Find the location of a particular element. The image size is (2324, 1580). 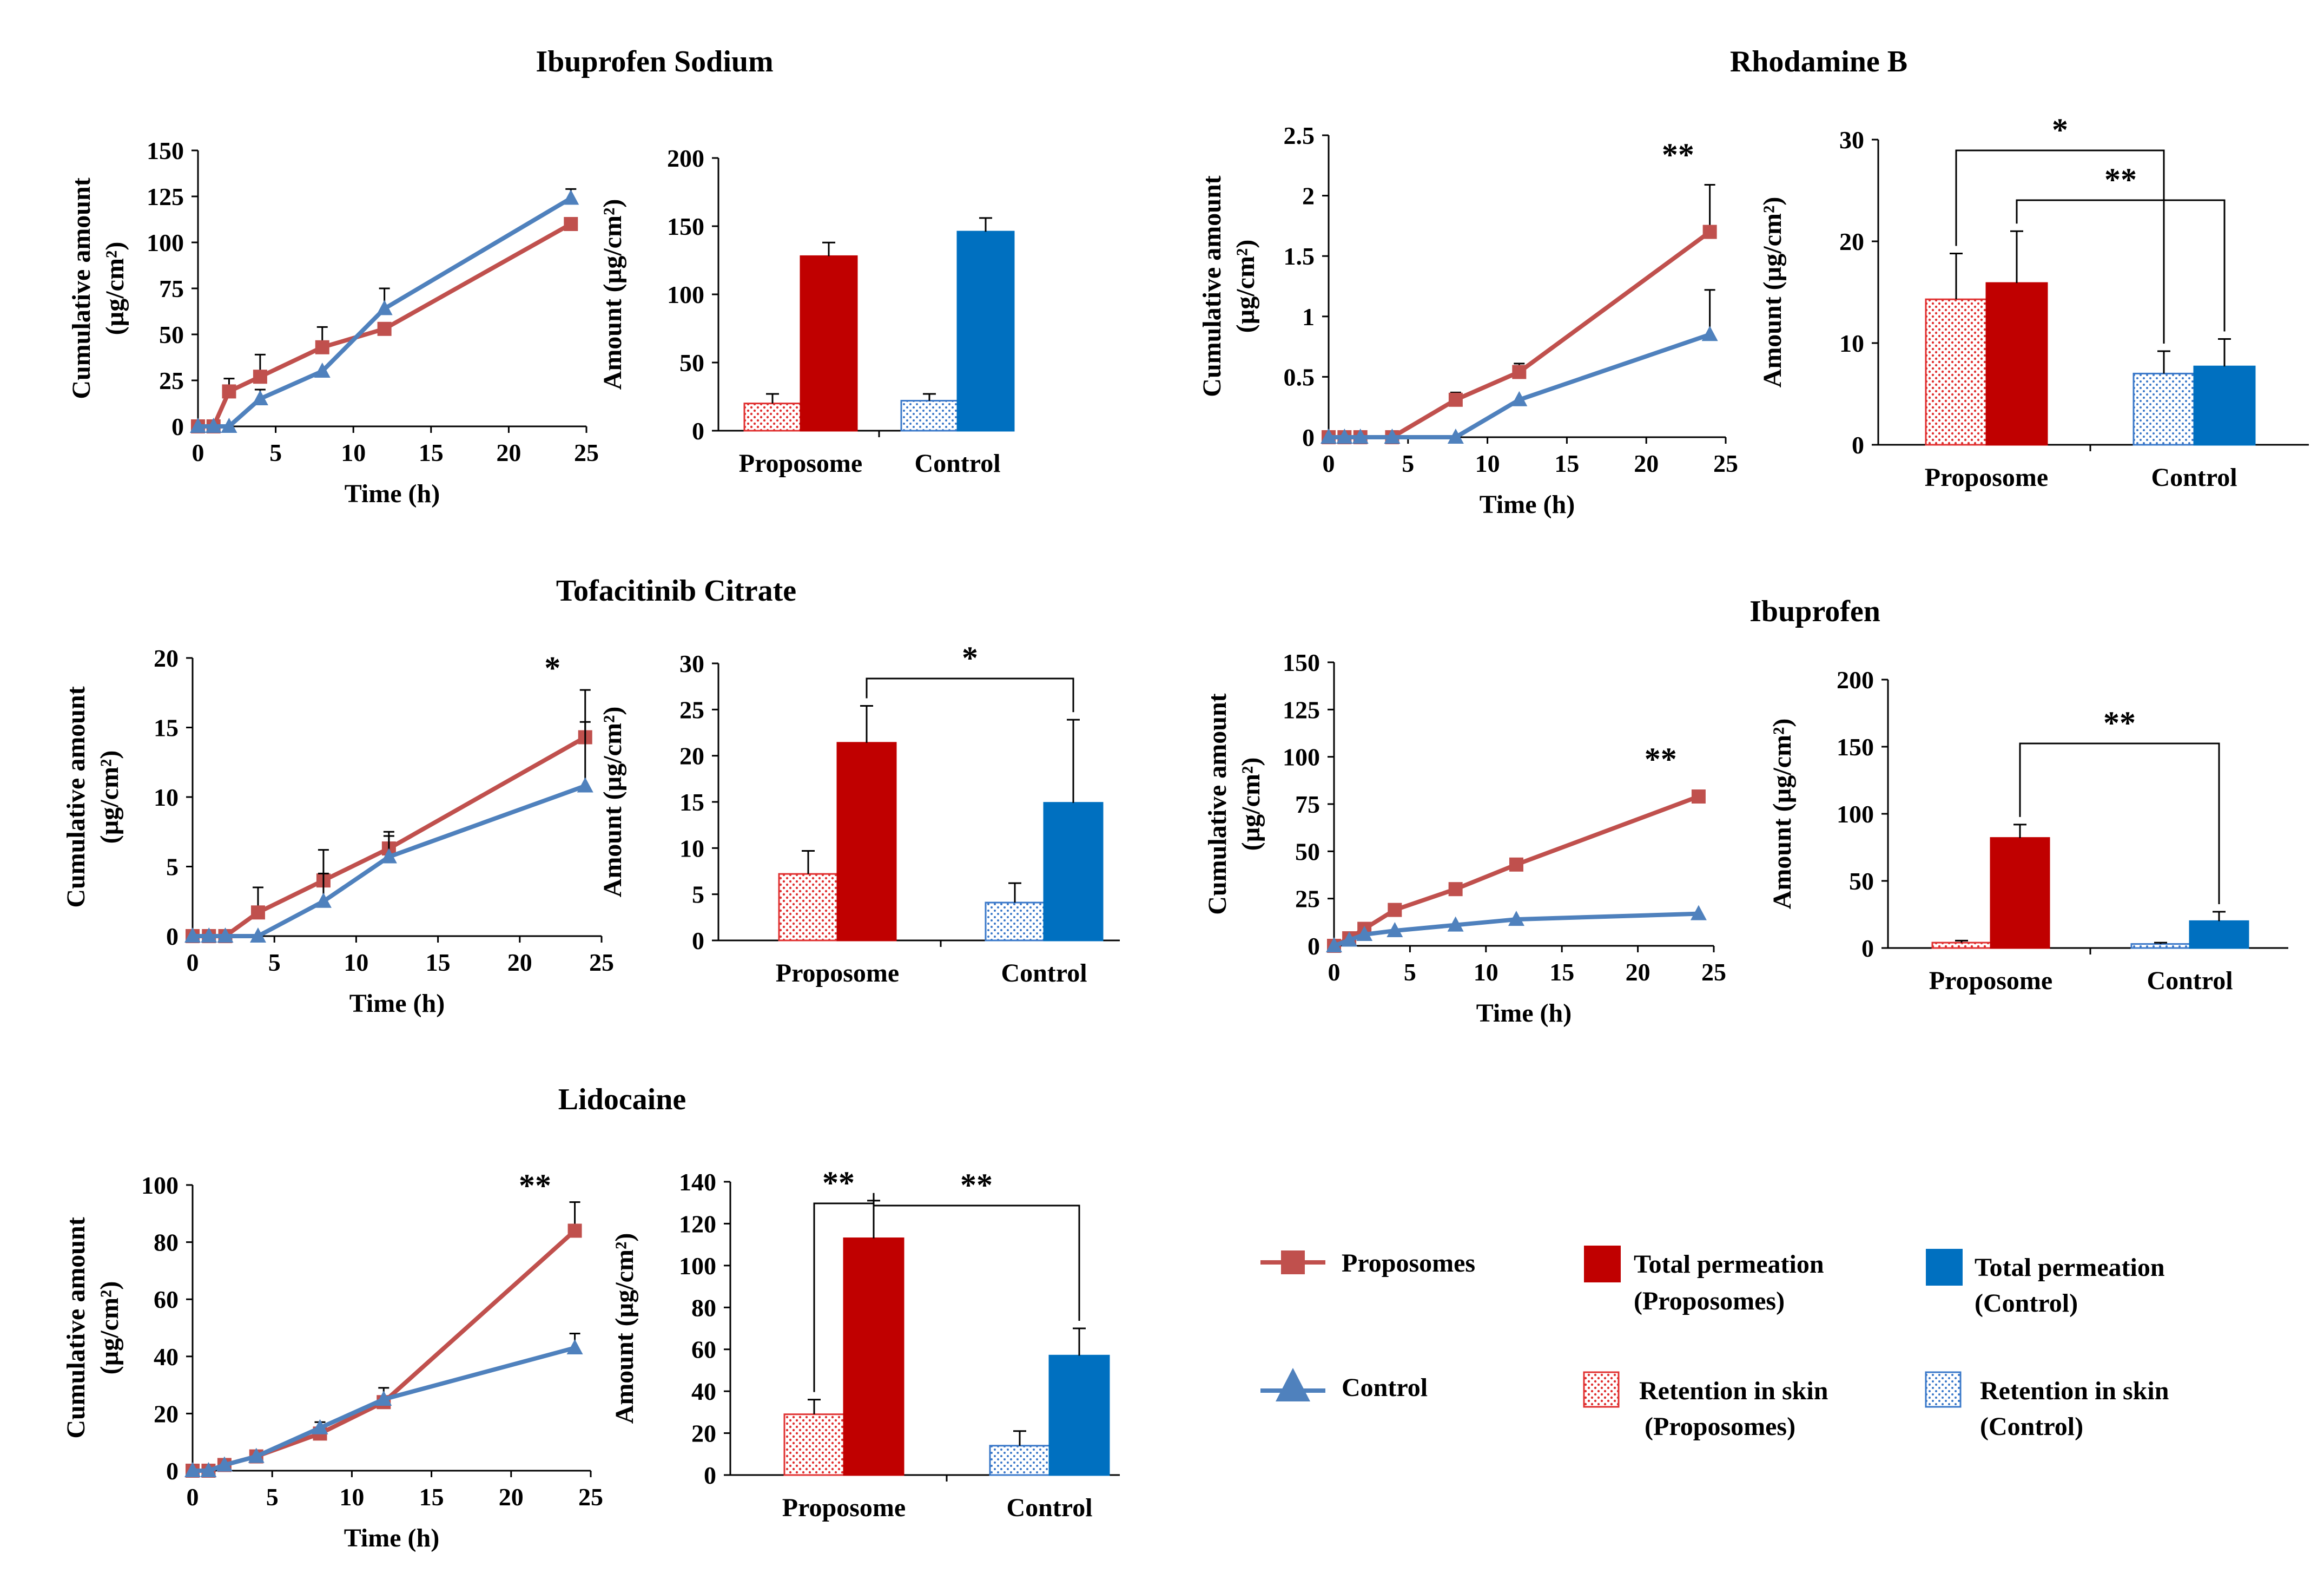

category-label: Proposome is located at coordinates (844, 1508).